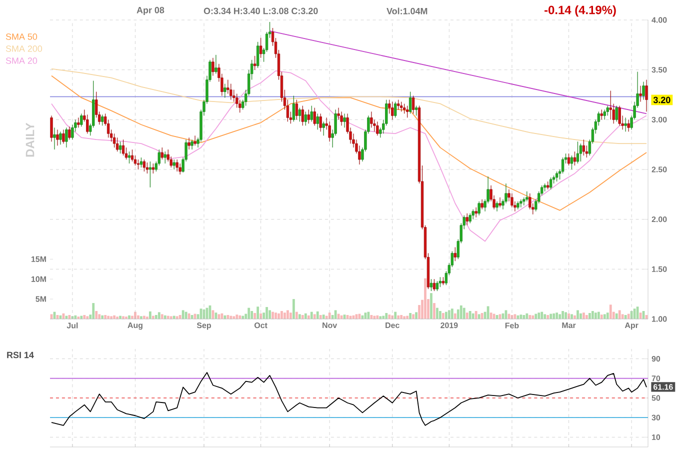 This screenshot has height=453, width=700. I want to click on chart-title: RSI 14, so click(20, 355).